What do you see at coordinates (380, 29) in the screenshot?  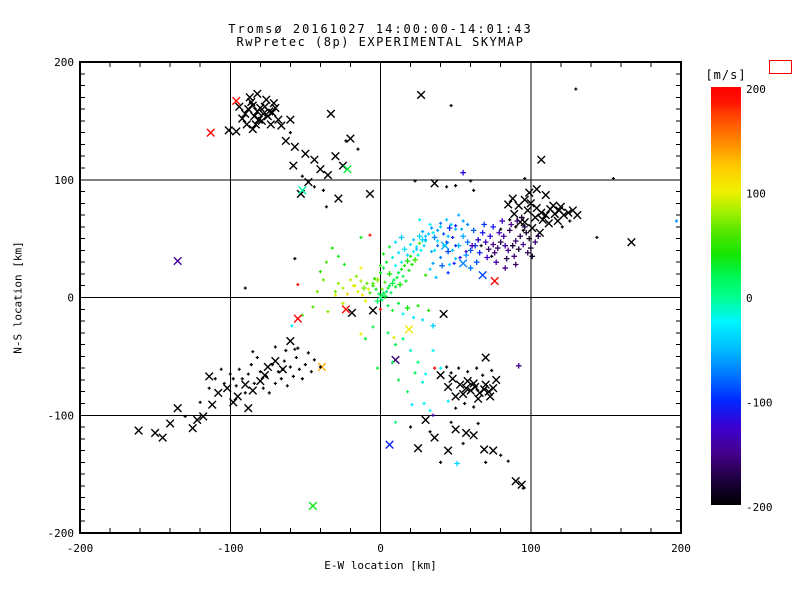 I see `plot-title: Tromsø 20161027 14:00:00-14:01:43` at bounding box center [380, 29].